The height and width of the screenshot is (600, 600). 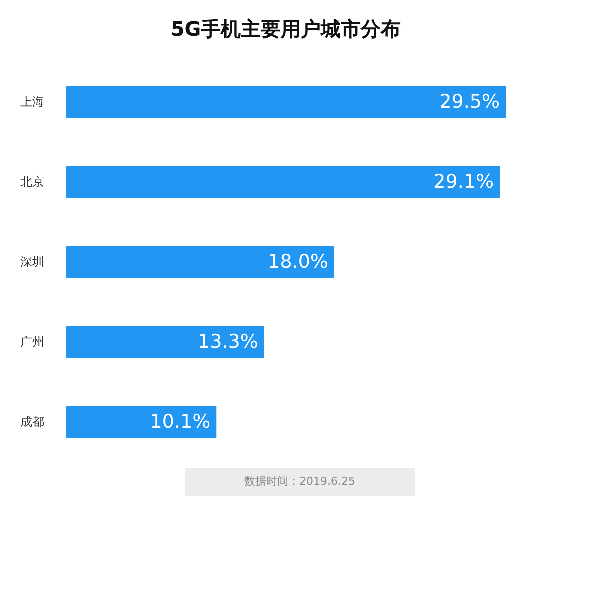 What do you see at coordinates (32, 422) in the screenshot?
I see `y-tick-label: 成都` at bounding box center [32, 422].